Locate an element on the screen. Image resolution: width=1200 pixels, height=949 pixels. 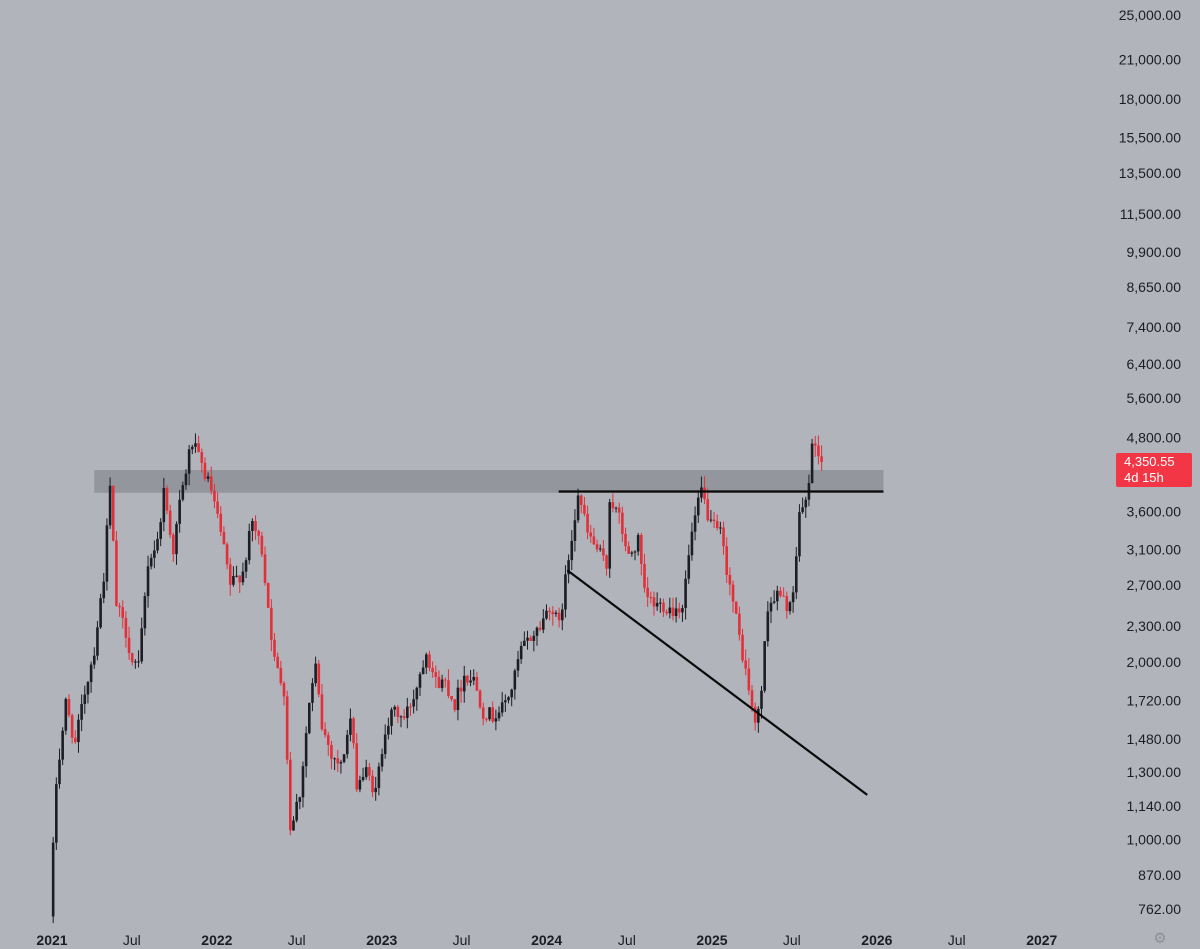
y-tick-label: 4,800.00 is located at coordinates (1154, 438).